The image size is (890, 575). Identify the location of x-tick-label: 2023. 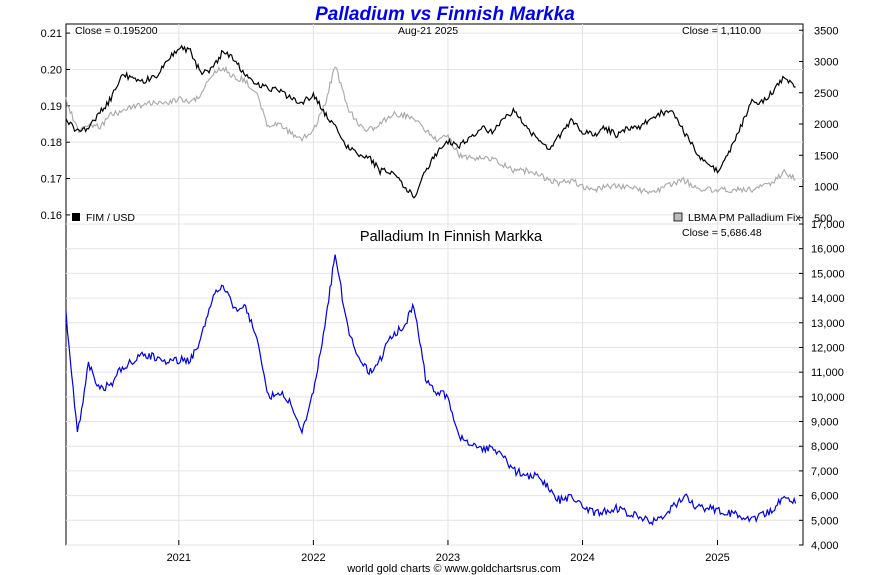
(448, 558).